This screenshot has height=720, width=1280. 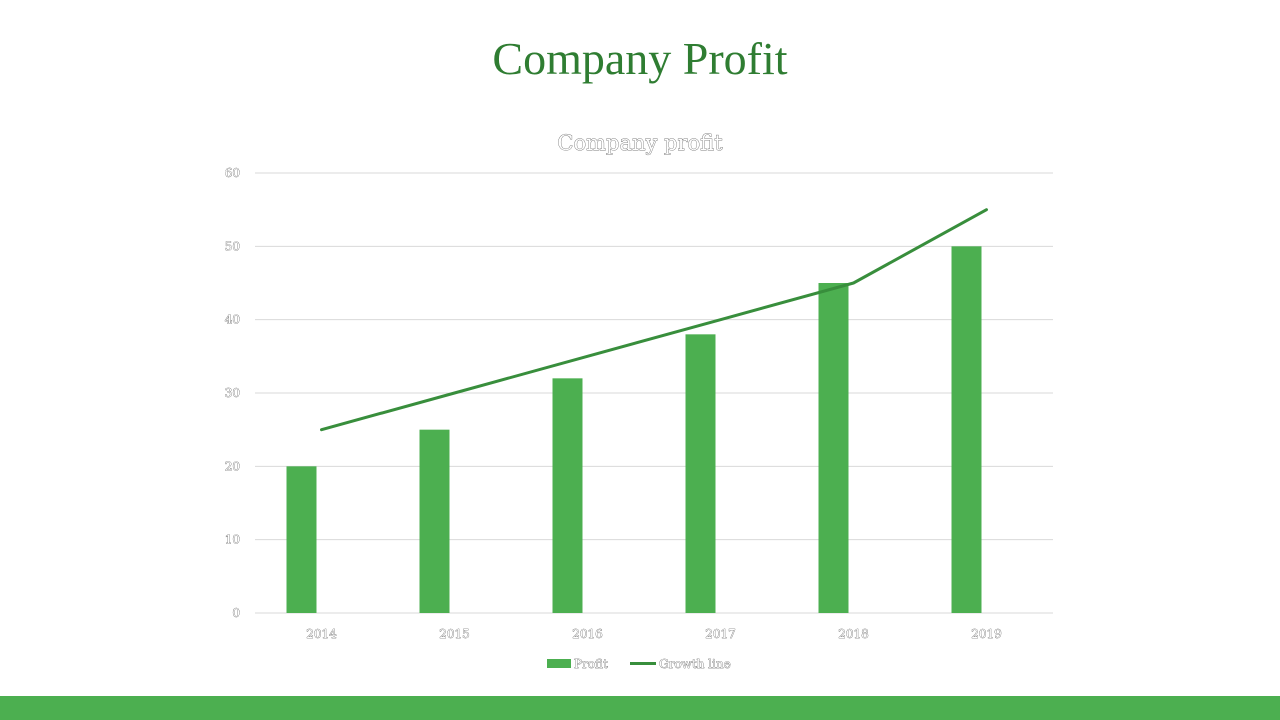 What do you see at coordinates (654, 634) in the screenshot?
I see `x-axis-ticks: 2014 2015 2016 2017 2018 2019` at bounding box center [654, 634].